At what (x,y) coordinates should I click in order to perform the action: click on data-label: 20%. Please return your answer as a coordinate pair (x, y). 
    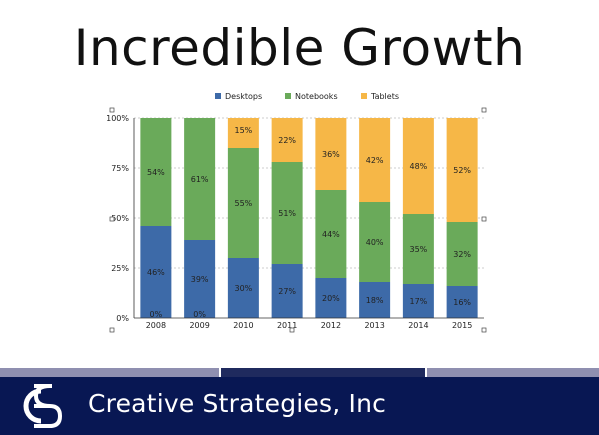
    Looking at the image, I should click on (331, 298).